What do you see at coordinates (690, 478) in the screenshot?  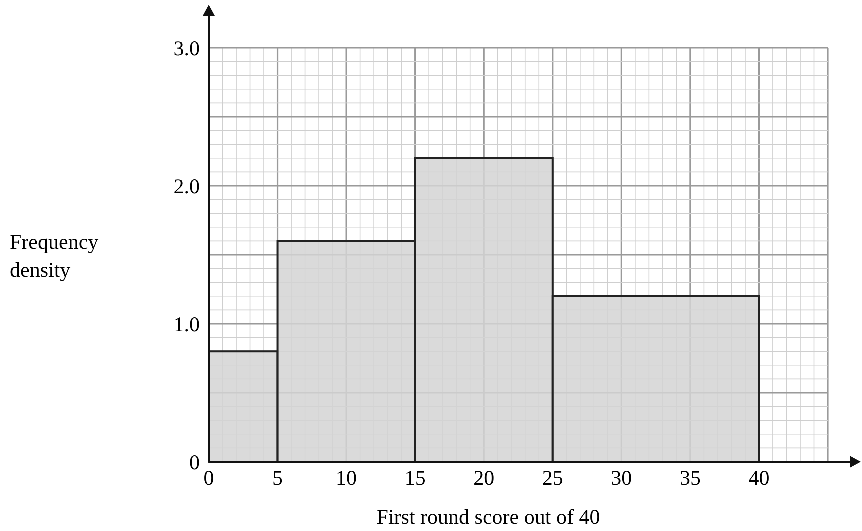 I see `x-tick-label: 35` at bounding box center [690, 478].